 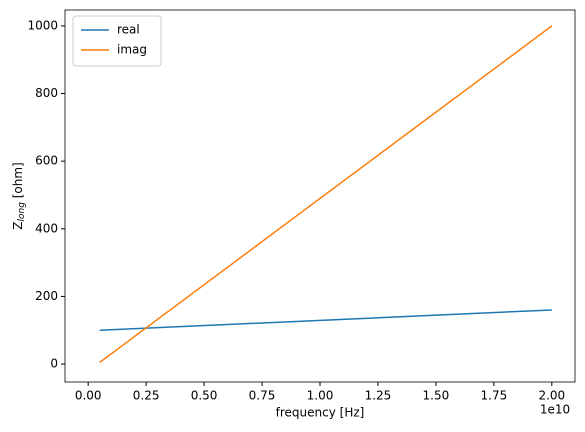 What do you see at coordinates (378, 396) in the screenshot?
I see `x-tick-label: 1.25` at bounding box center [378, 396].